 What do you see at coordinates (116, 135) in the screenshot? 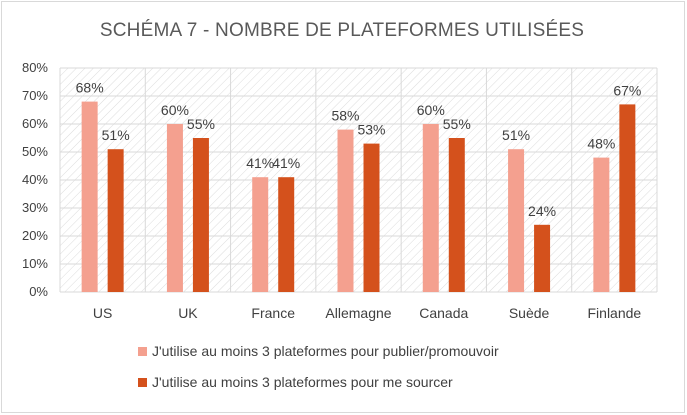
I see `data-label-source: 51%` at bounding box center [116, 135].